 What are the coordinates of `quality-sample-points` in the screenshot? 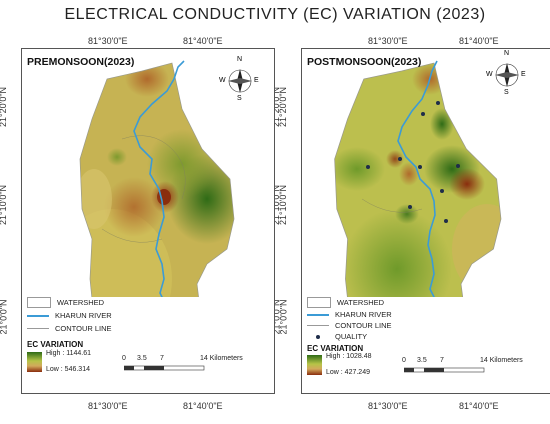 It's located at (413, 162).